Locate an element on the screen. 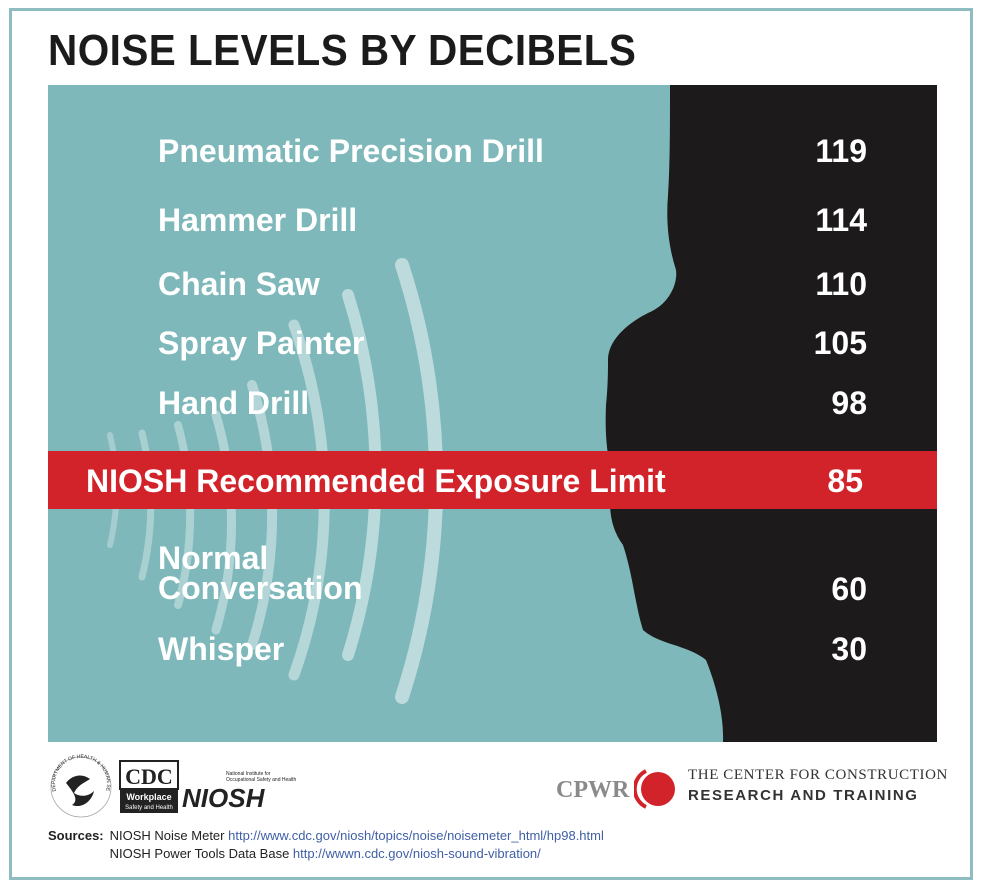 The width and height of the screenshot is (988, 896). exposure-limit-value: 85 is located at coordinates (845, 481).